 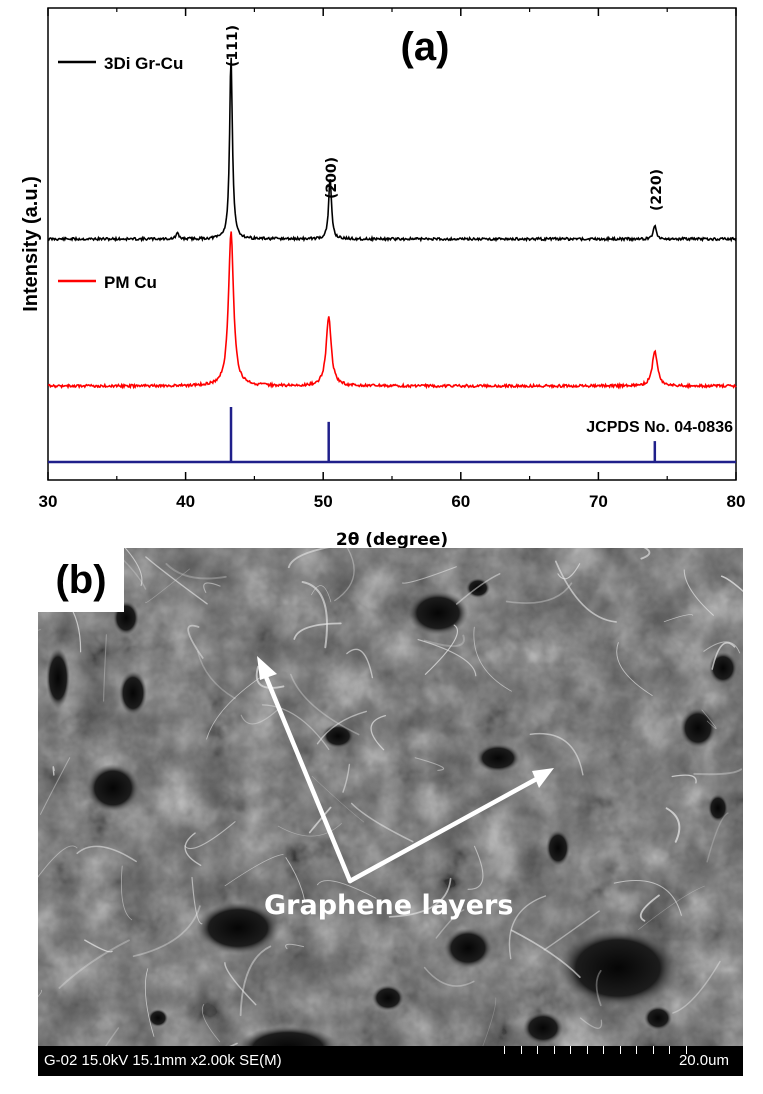 I want to click on arrow-line-left, so click(x=307, y=776).